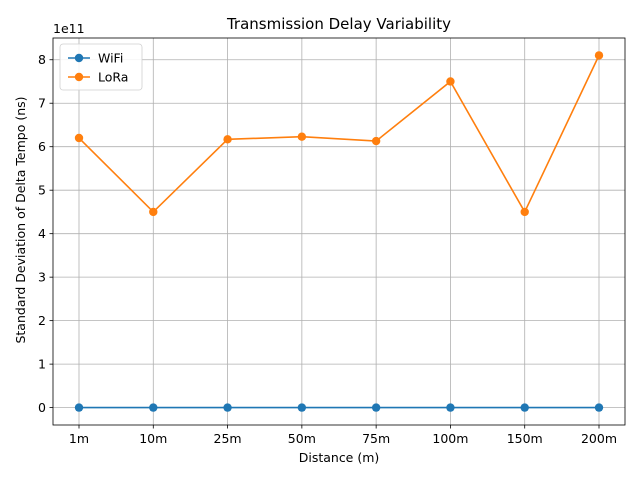 The width and height of the screenshot is (640, 480). Describe the element at coordinates (20, 219) in the screenshot. I see `y-axis-label: Standard Deviation of Delta Tempo (ns)` at that location.